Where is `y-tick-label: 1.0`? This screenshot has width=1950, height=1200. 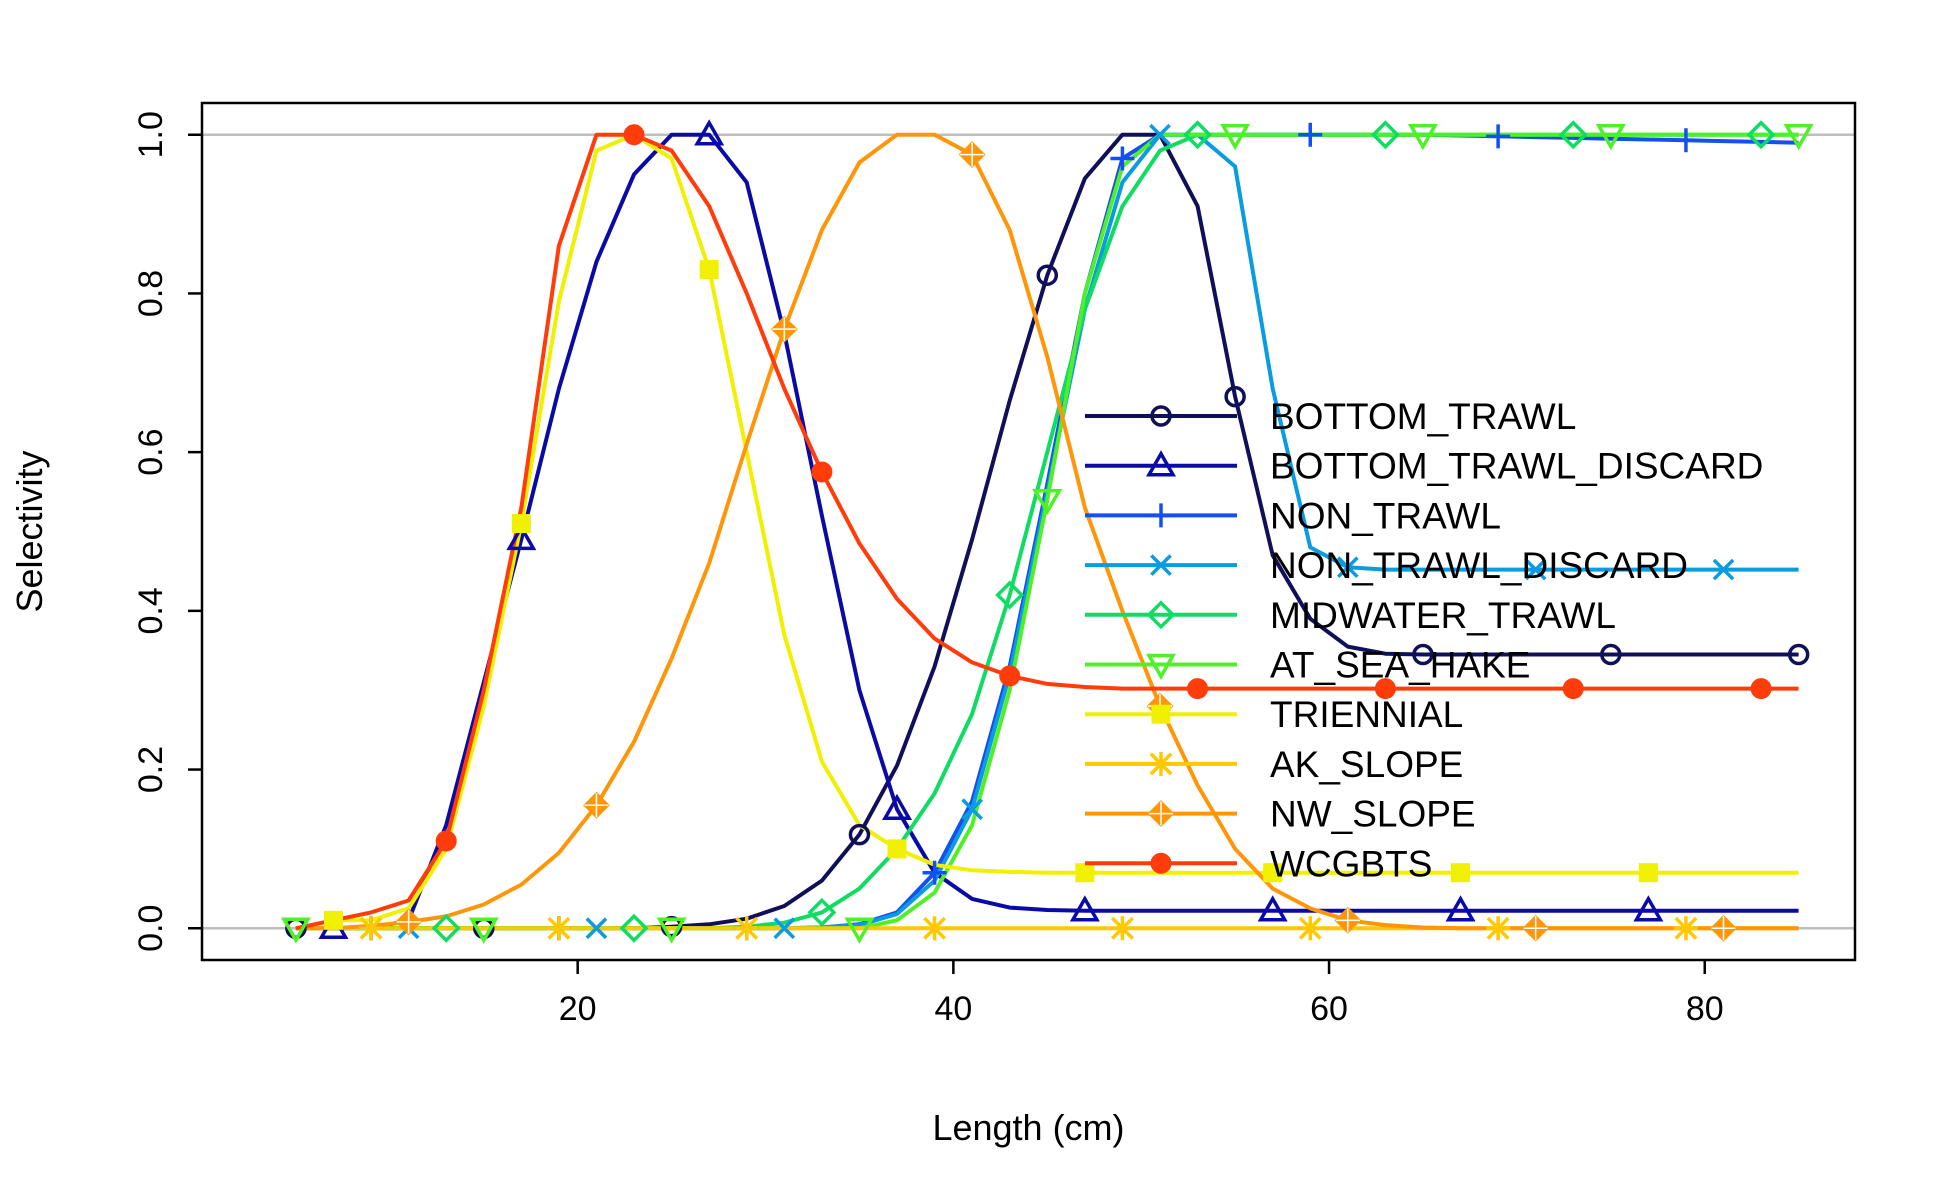 y-tick-label: 1.0 is located at coordinates (151, 134).